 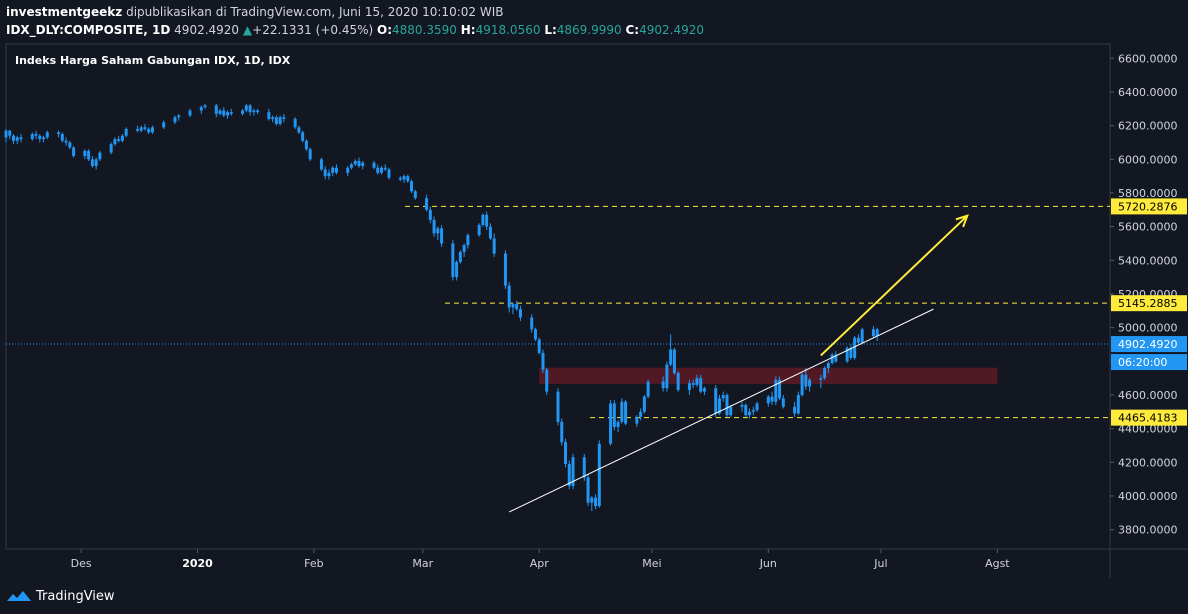 What do you see at coordinates (64, 12) in the screenshot?
I see `author-name: investmentgeekz` at bounding box center [64, 12].